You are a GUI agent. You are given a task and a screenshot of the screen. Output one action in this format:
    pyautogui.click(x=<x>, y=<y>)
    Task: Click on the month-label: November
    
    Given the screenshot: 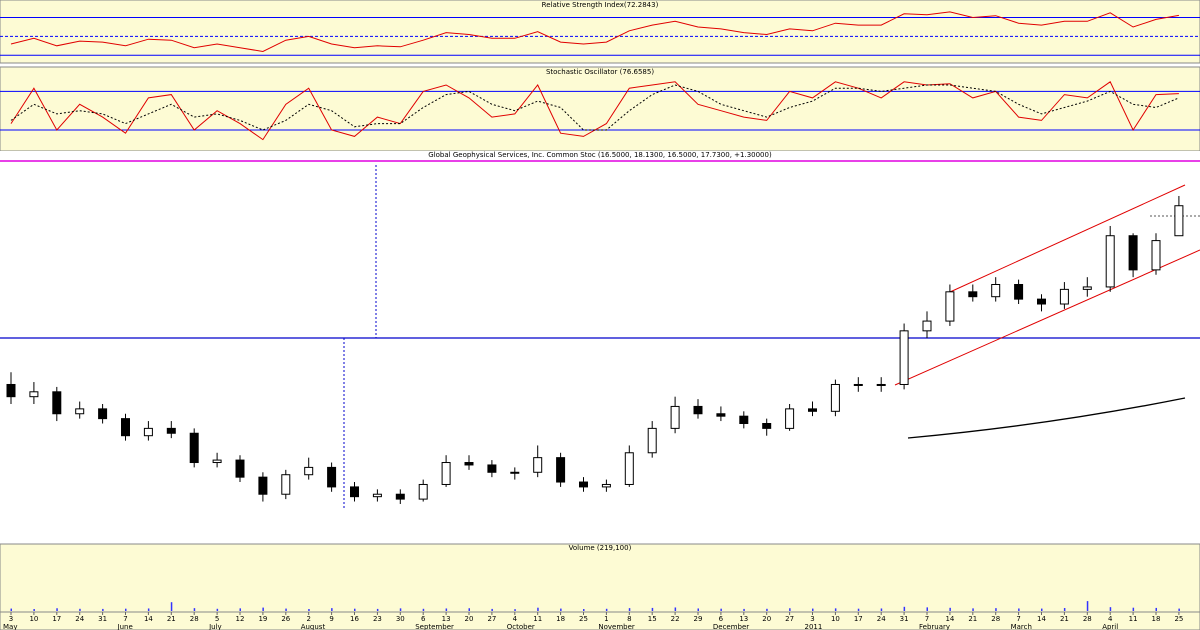 What is the action you would take?
    pyautogui.click(x=616, y=626)
    